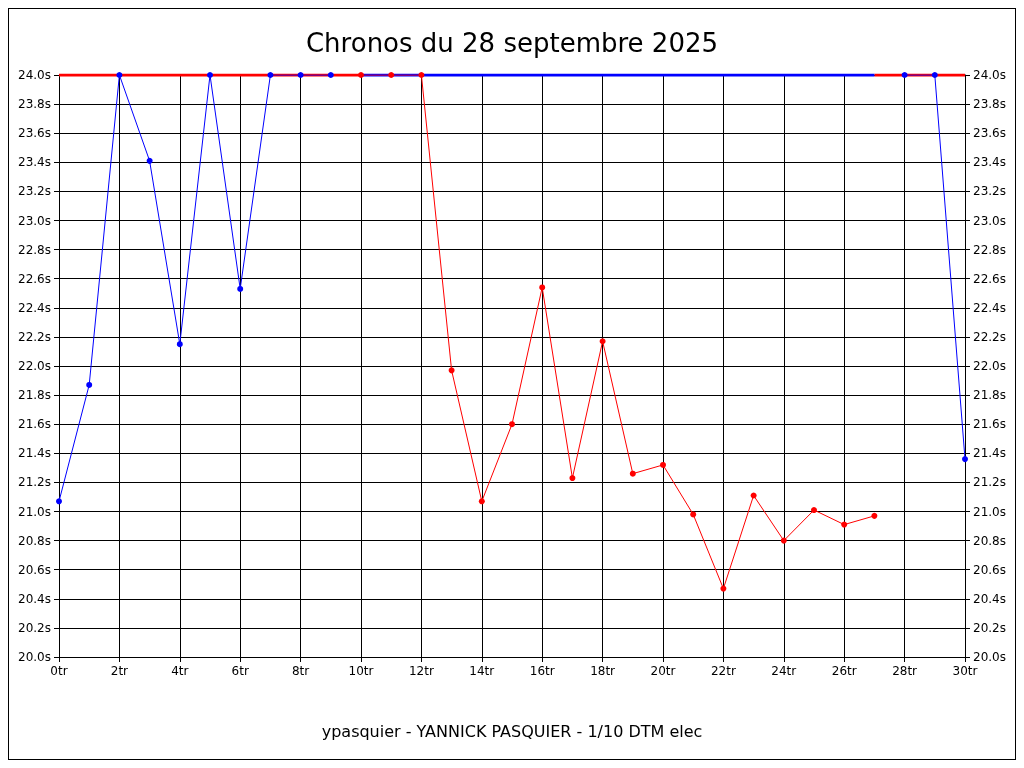 The width and height of the screenshot is (1024, 768). I want to click on x-tick-label: 18tr, so click(603, 671).